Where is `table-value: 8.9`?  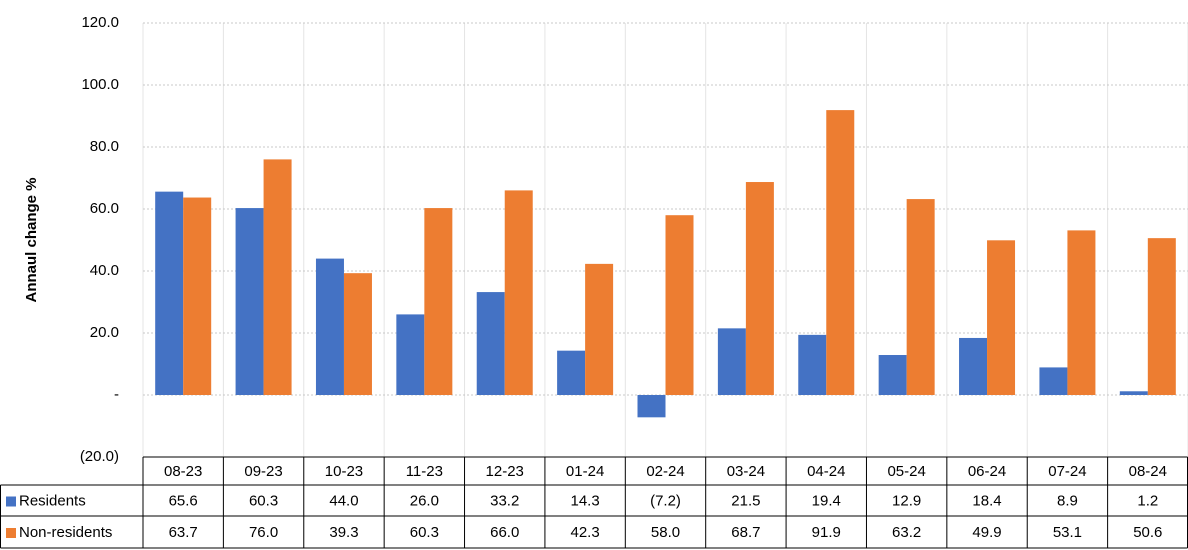 table-value: 8.9 is located at coordinates (1067, 500).